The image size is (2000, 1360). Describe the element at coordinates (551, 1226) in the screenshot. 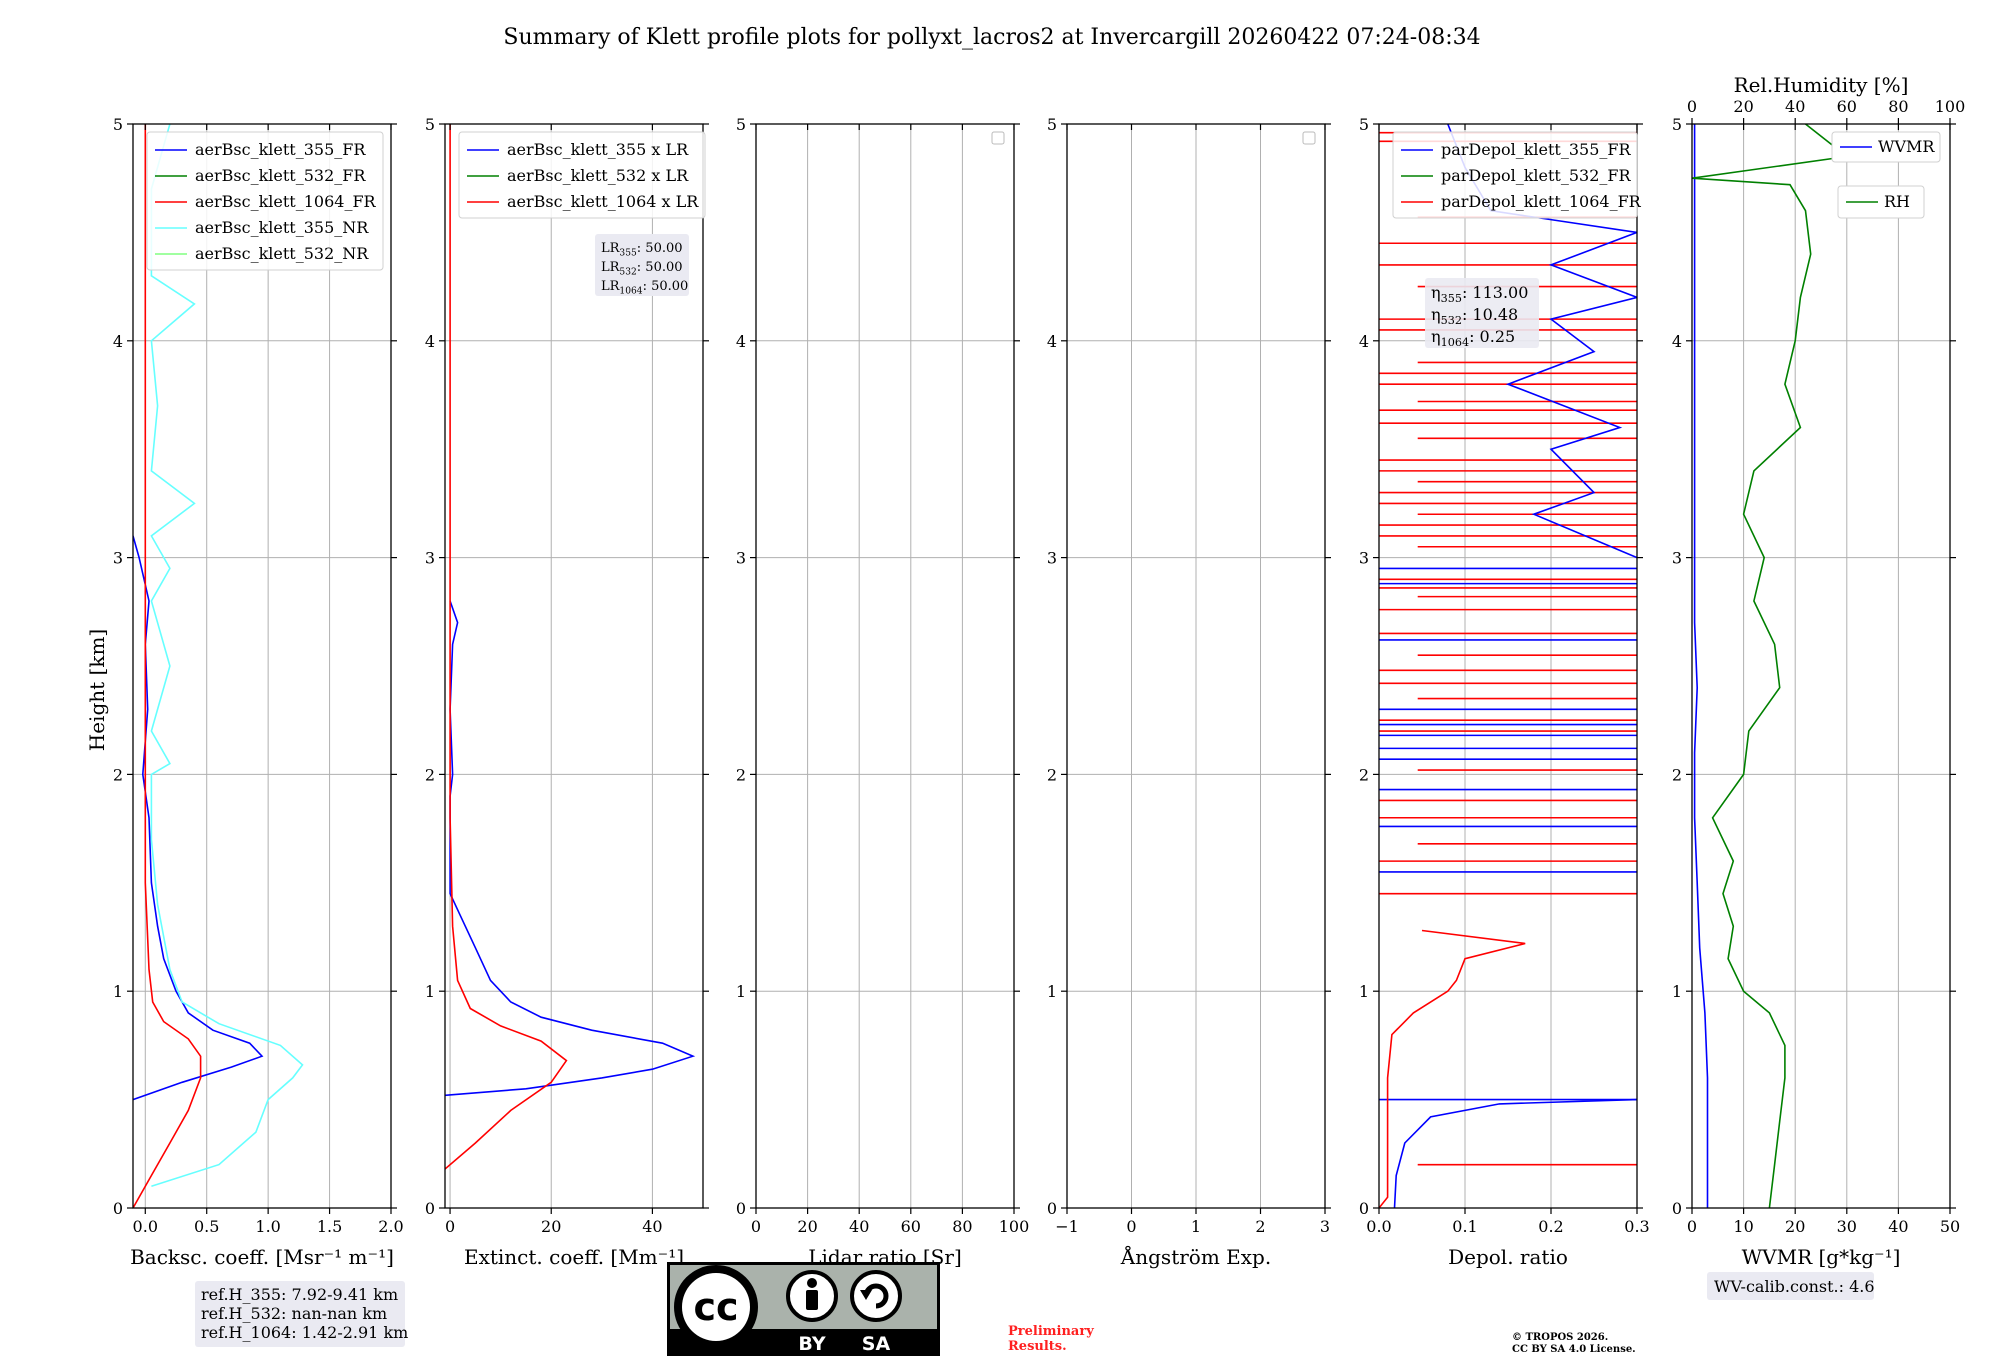

I see `xtick-label-1: 20` at that location.